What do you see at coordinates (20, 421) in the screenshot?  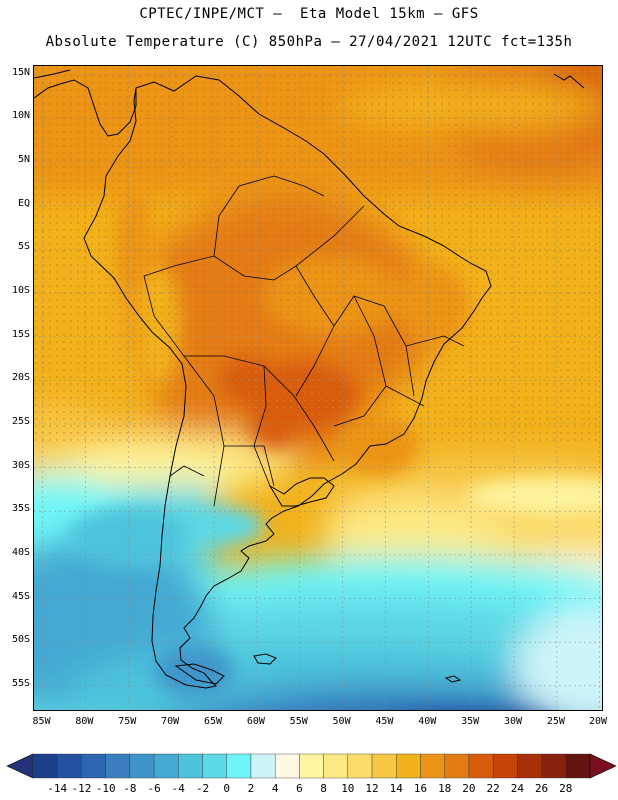 I see `lat-label: 25S` at bounding box center [20, 421].